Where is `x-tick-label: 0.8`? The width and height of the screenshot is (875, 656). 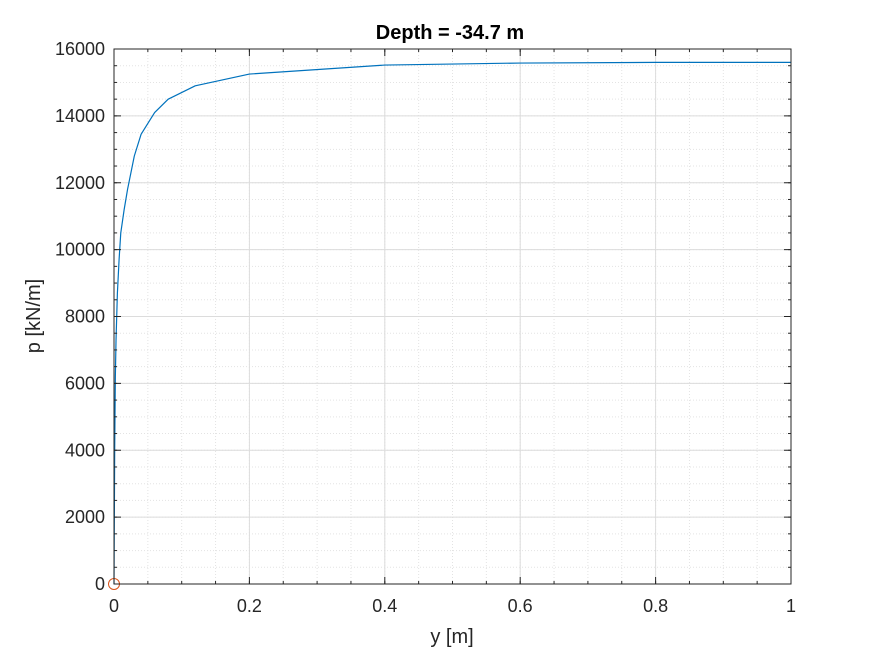
x-tick-label: 0.8 is located at coordinates (655, 606).